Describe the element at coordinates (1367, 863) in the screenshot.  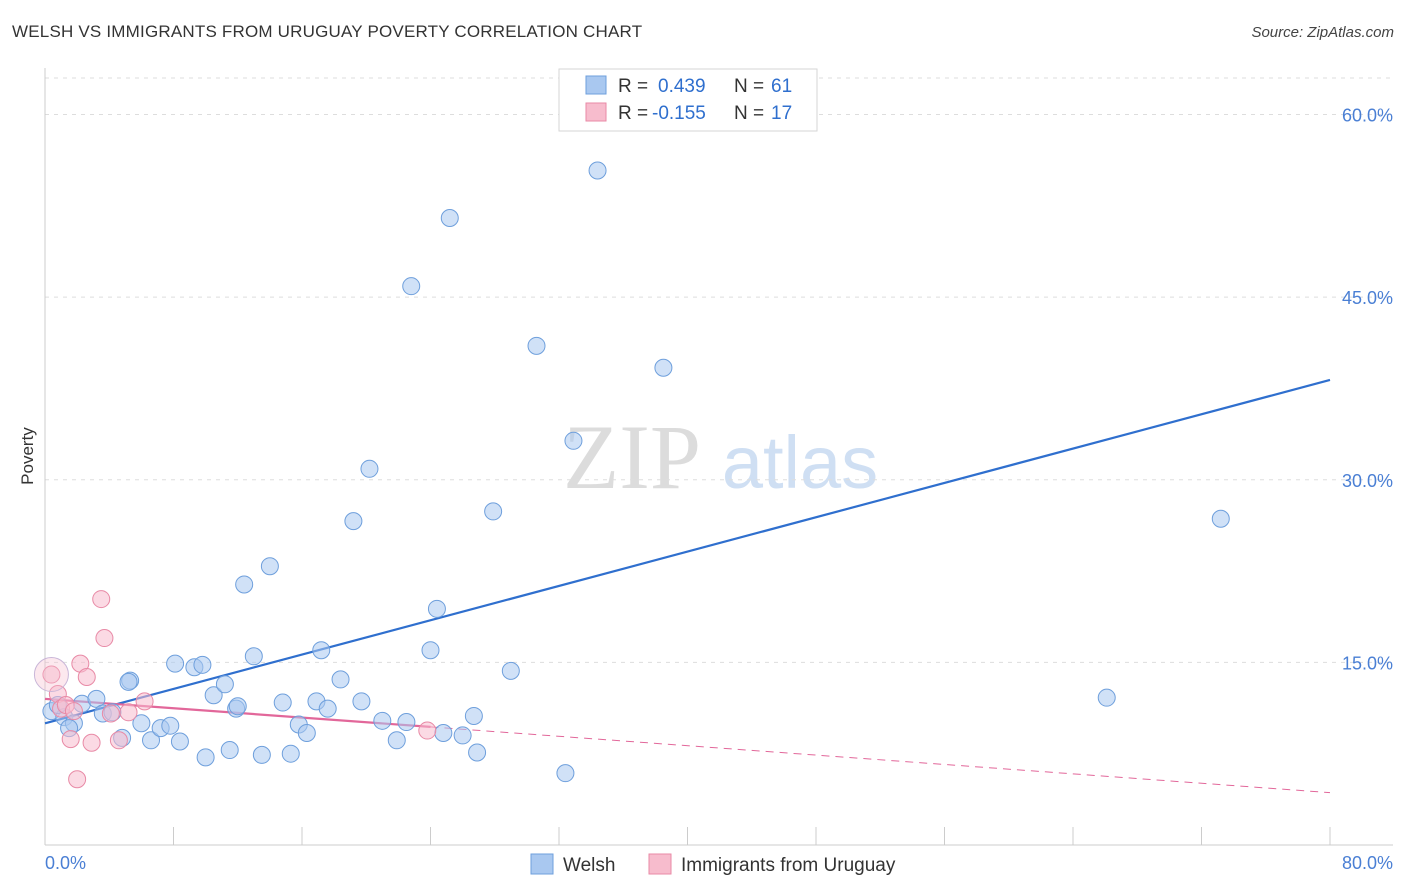
I see `x-tick-label: 80.0%` at that location.